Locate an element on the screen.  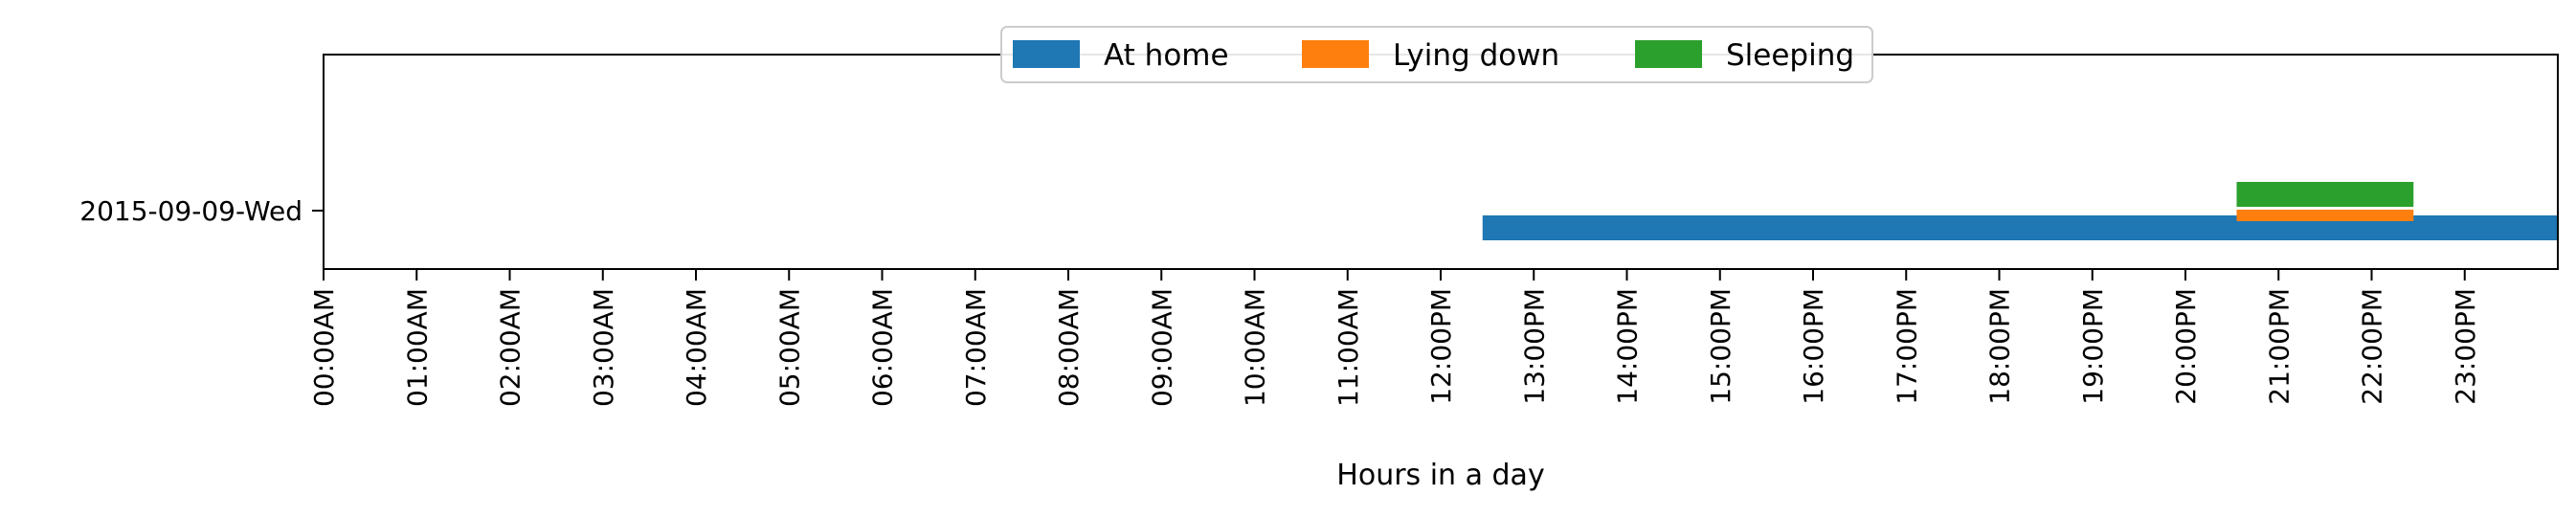
x-tick-label: 02:00AM is located at coordinates (510, 347).